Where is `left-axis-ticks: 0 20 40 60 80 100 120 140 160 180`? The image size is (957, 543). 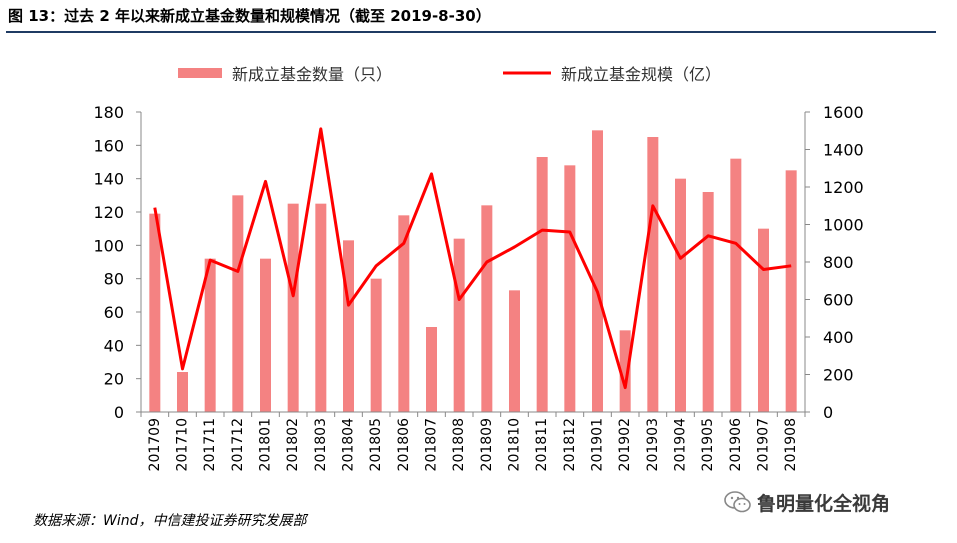
left-axis-ticks: 0 20 40 60 80 100 120 140 160 180 is located at coordinates (117, 262).